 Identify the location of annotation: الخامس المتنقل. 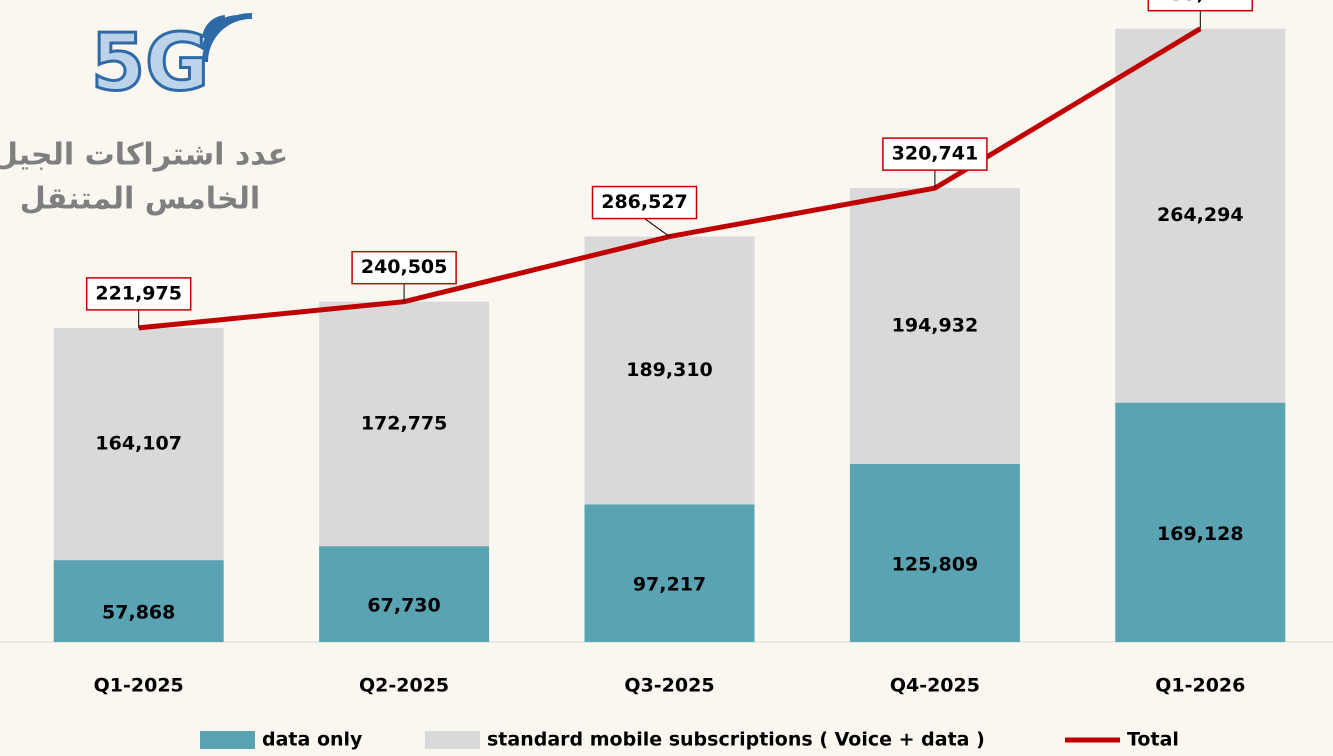
(140, 199).